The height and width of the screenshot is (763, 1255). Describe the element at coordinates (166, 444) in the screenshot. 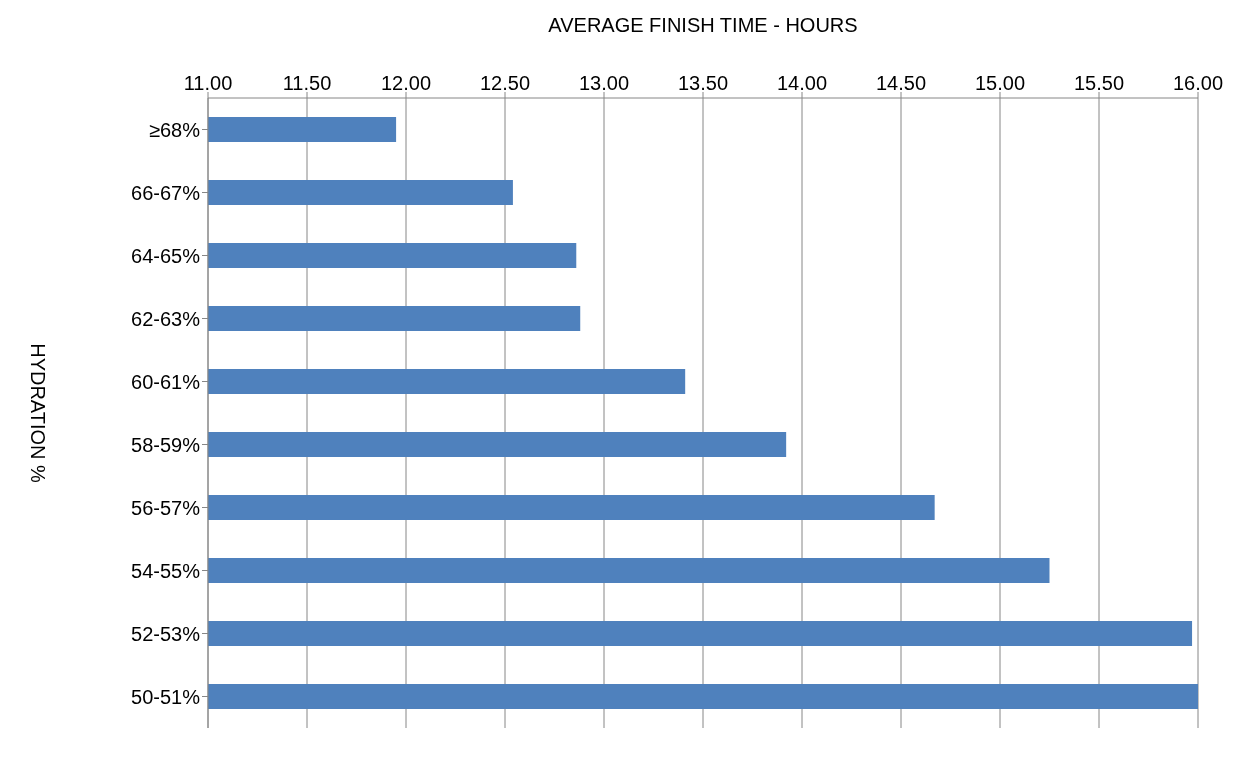

I see `y-tick-label: 58-59%` at that location.